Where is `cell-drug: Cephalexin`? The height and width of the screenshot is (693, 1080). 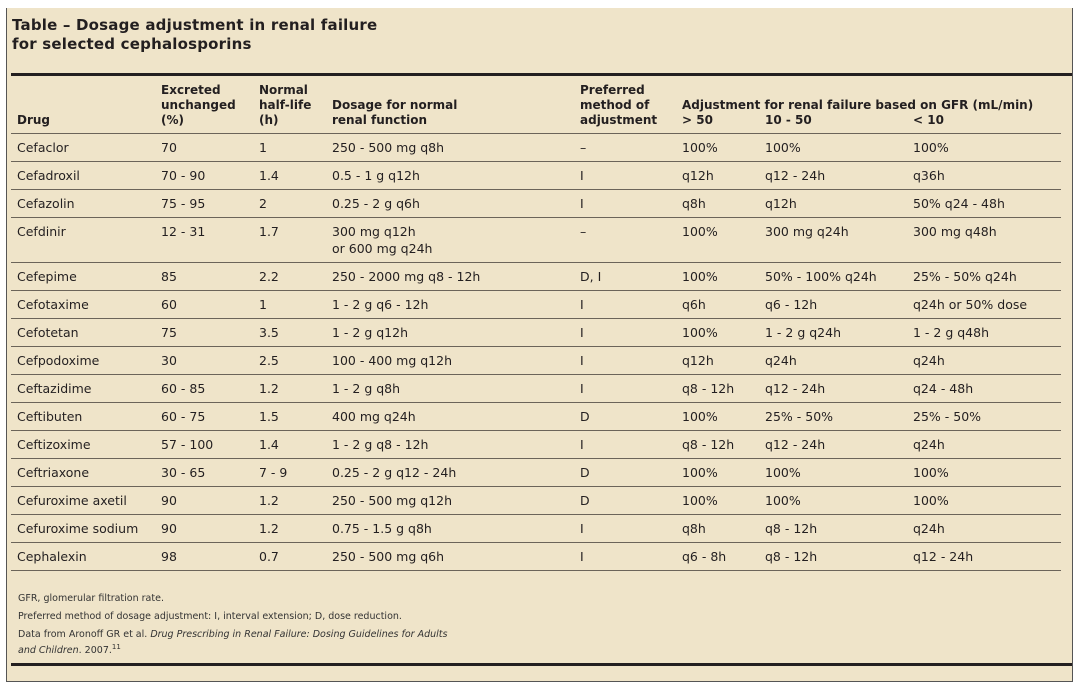 cell-drug: Cephalexin is located at coordinates (86, 556).